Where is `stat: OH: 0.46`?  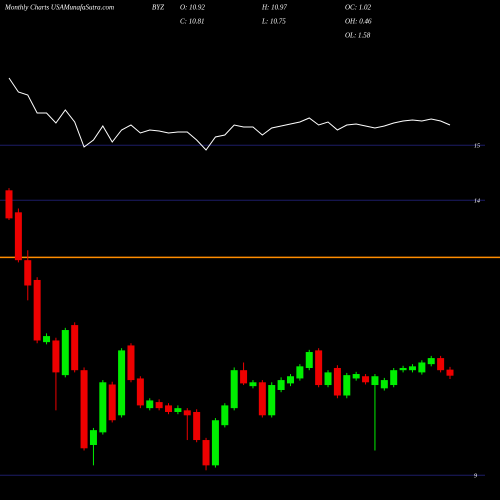 stat: OH: 0.46 is located at coordinates (358, 22).